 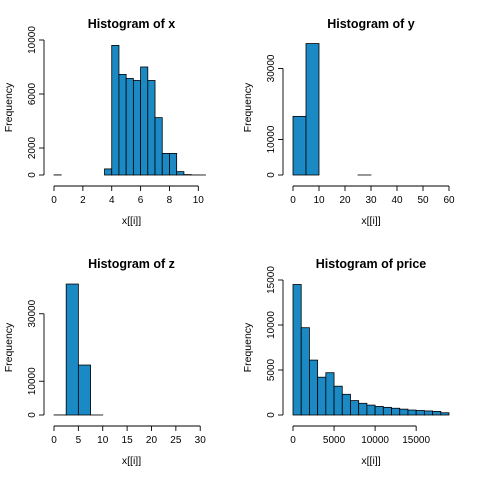 What do you see at coordinates (423, 200) in the screenshot?
I see `x-tick-label: 50` at bounding box center [423, 200].